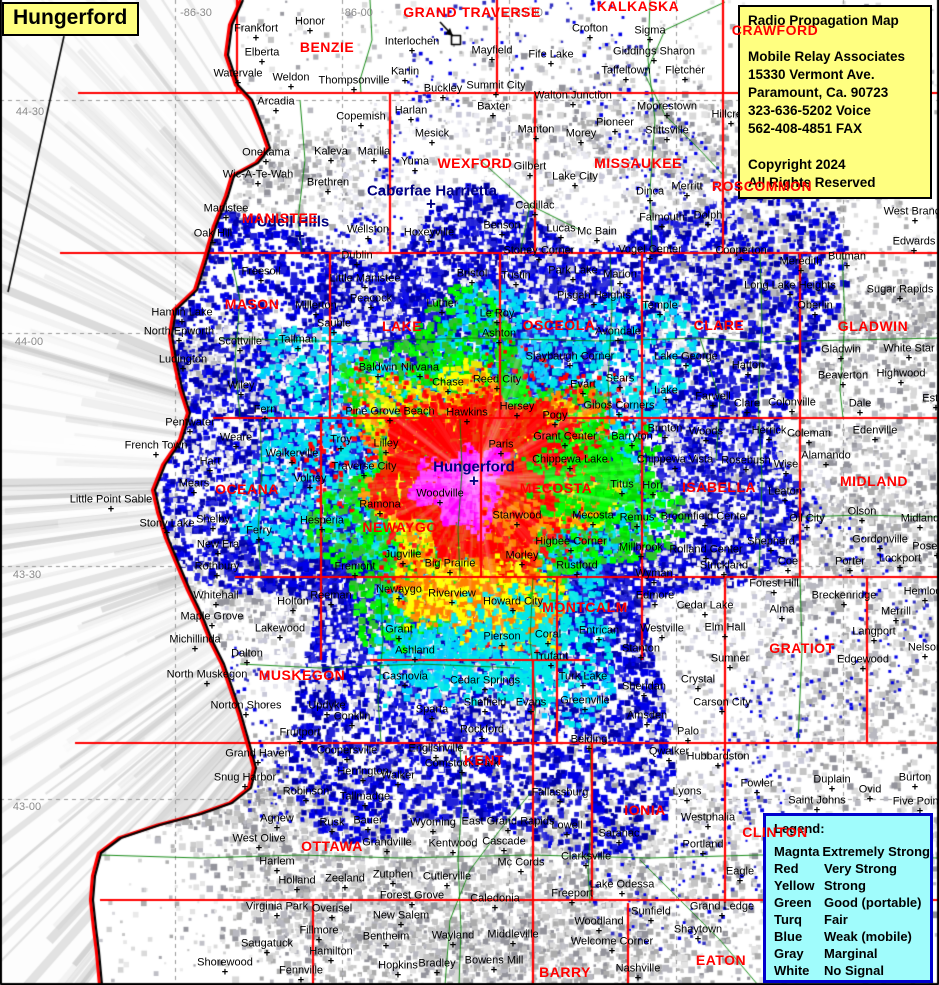 Image resolution: width=939 pixels, height=985 pixels. What do you see at coordinates (71, 19) in the screenshot?
I see `map-title-box: Hungerford` at bounding box center [71, 19].